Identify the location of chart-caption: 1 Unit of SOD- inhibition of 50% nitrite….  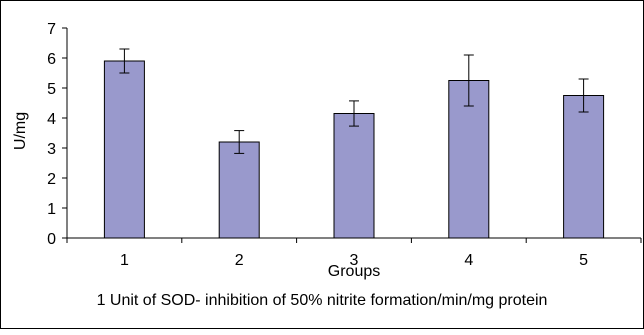
(322, 300).